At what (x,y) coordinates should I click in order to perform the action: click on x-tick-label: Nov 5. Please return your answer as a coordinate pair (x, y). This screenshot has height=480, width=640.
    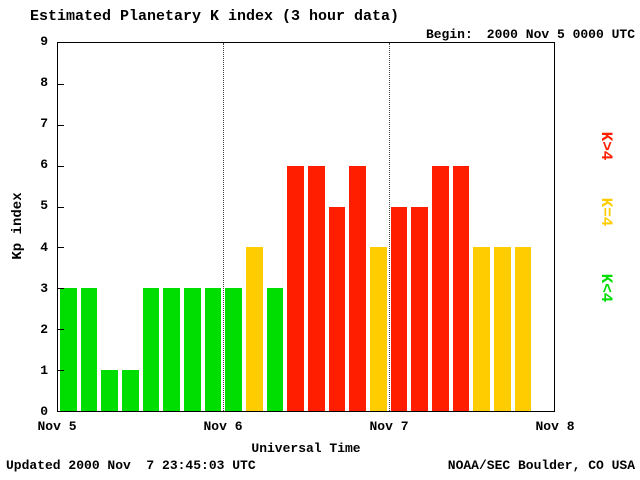
    Looking at the image, I should click on (57, 426).